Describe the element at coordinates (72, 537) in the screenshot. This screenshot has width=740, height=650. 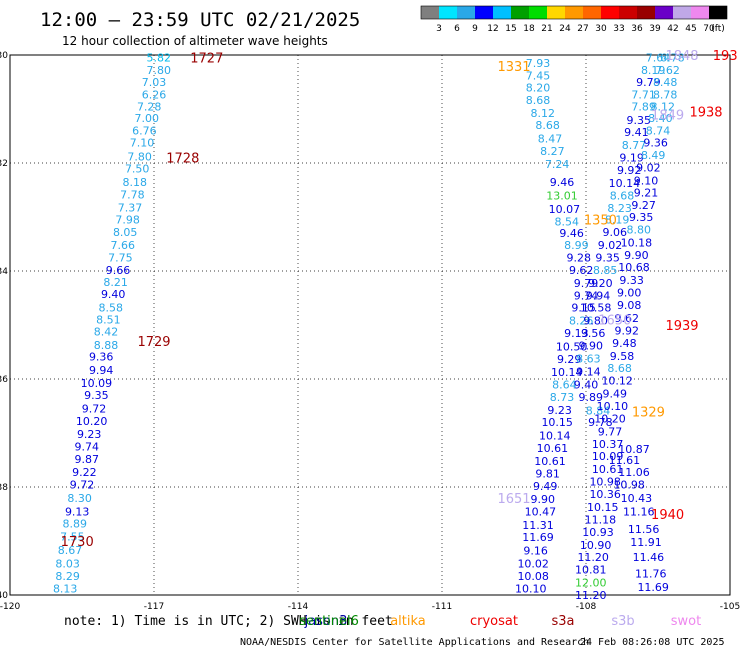
I see `wave-height-point: 7.55` at that location.